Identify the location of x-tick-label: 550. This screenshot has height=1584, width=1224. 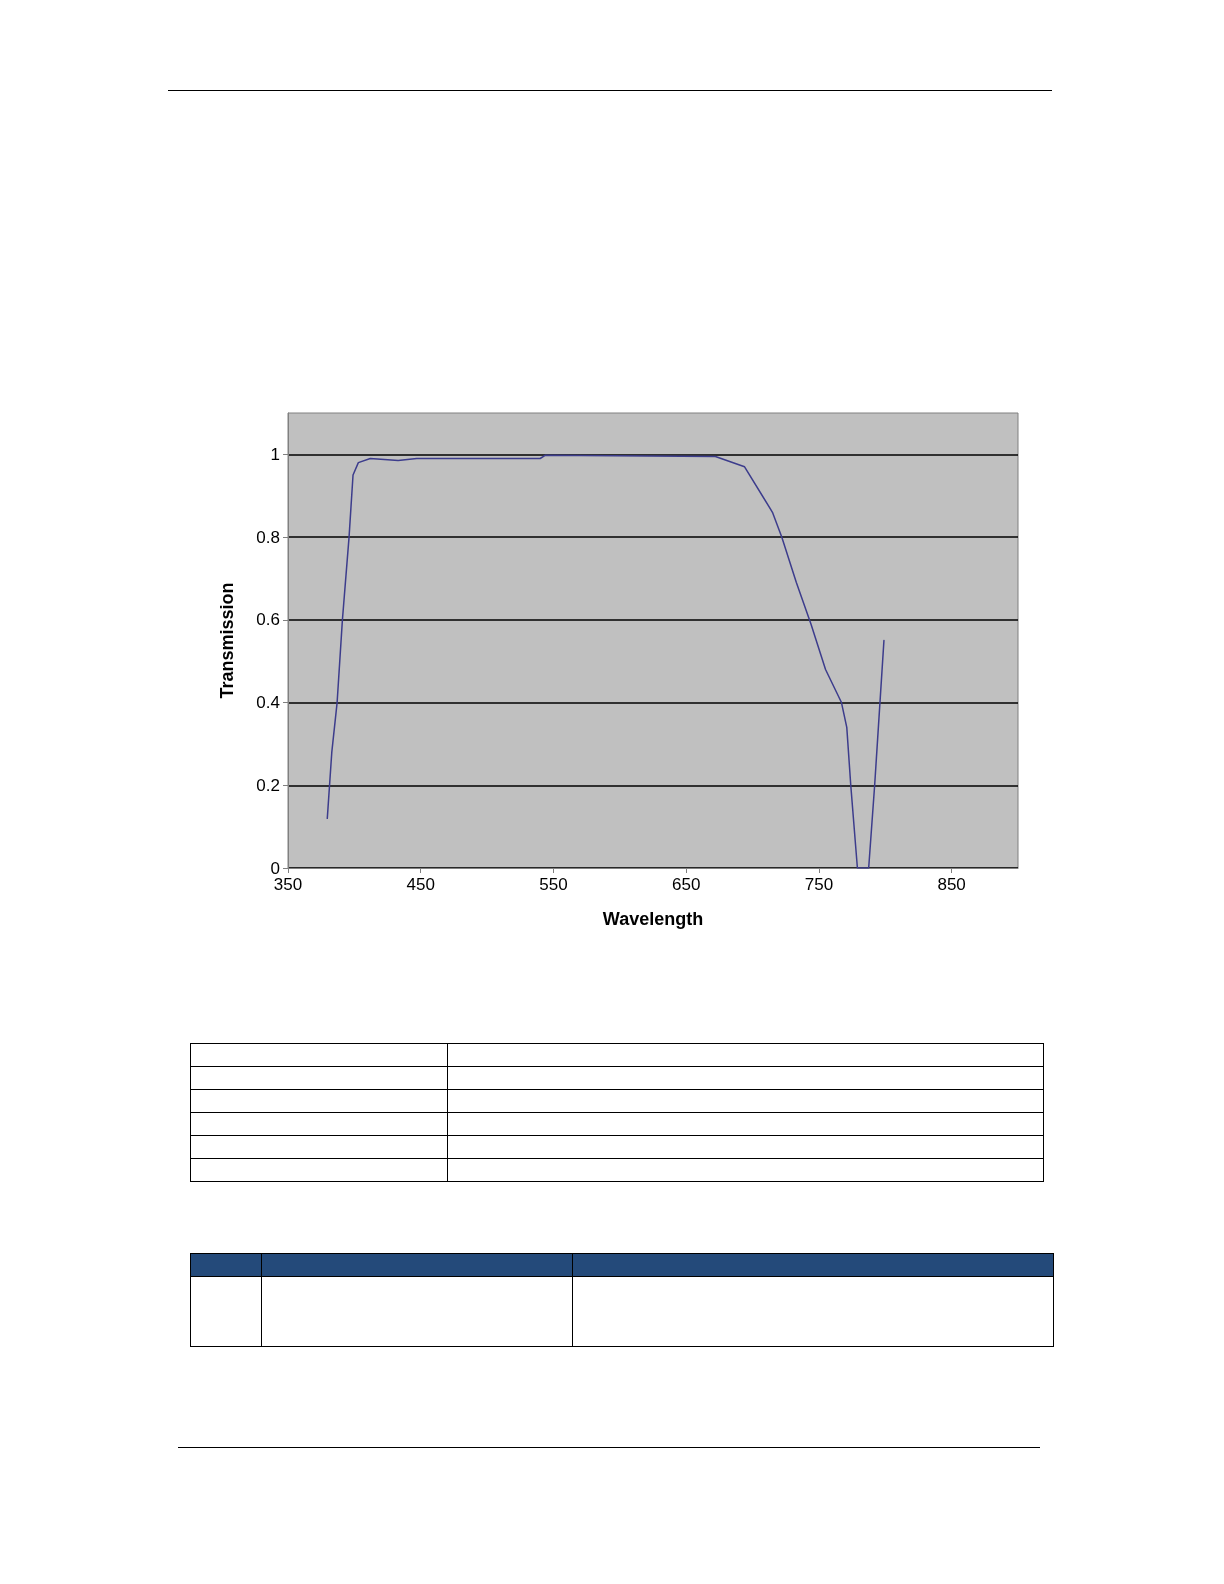
(553, 884).